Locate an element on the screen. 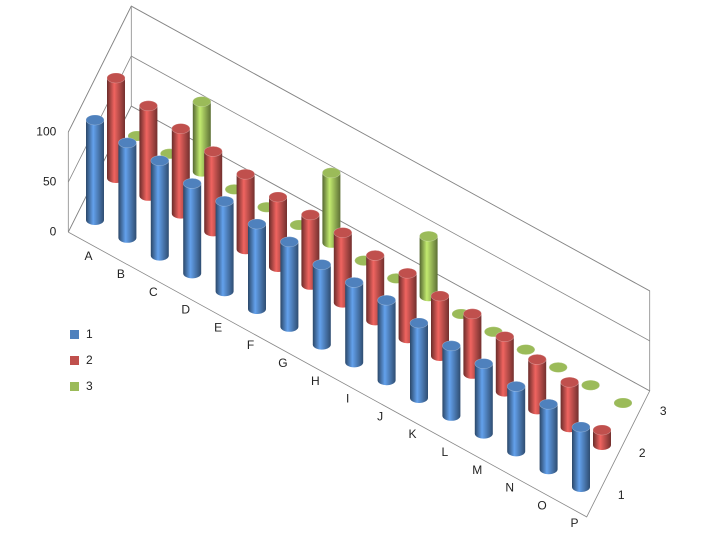 This screenshot has width=708, height=539. depth-tick-label: 1 is located at coordinates (621, 495).